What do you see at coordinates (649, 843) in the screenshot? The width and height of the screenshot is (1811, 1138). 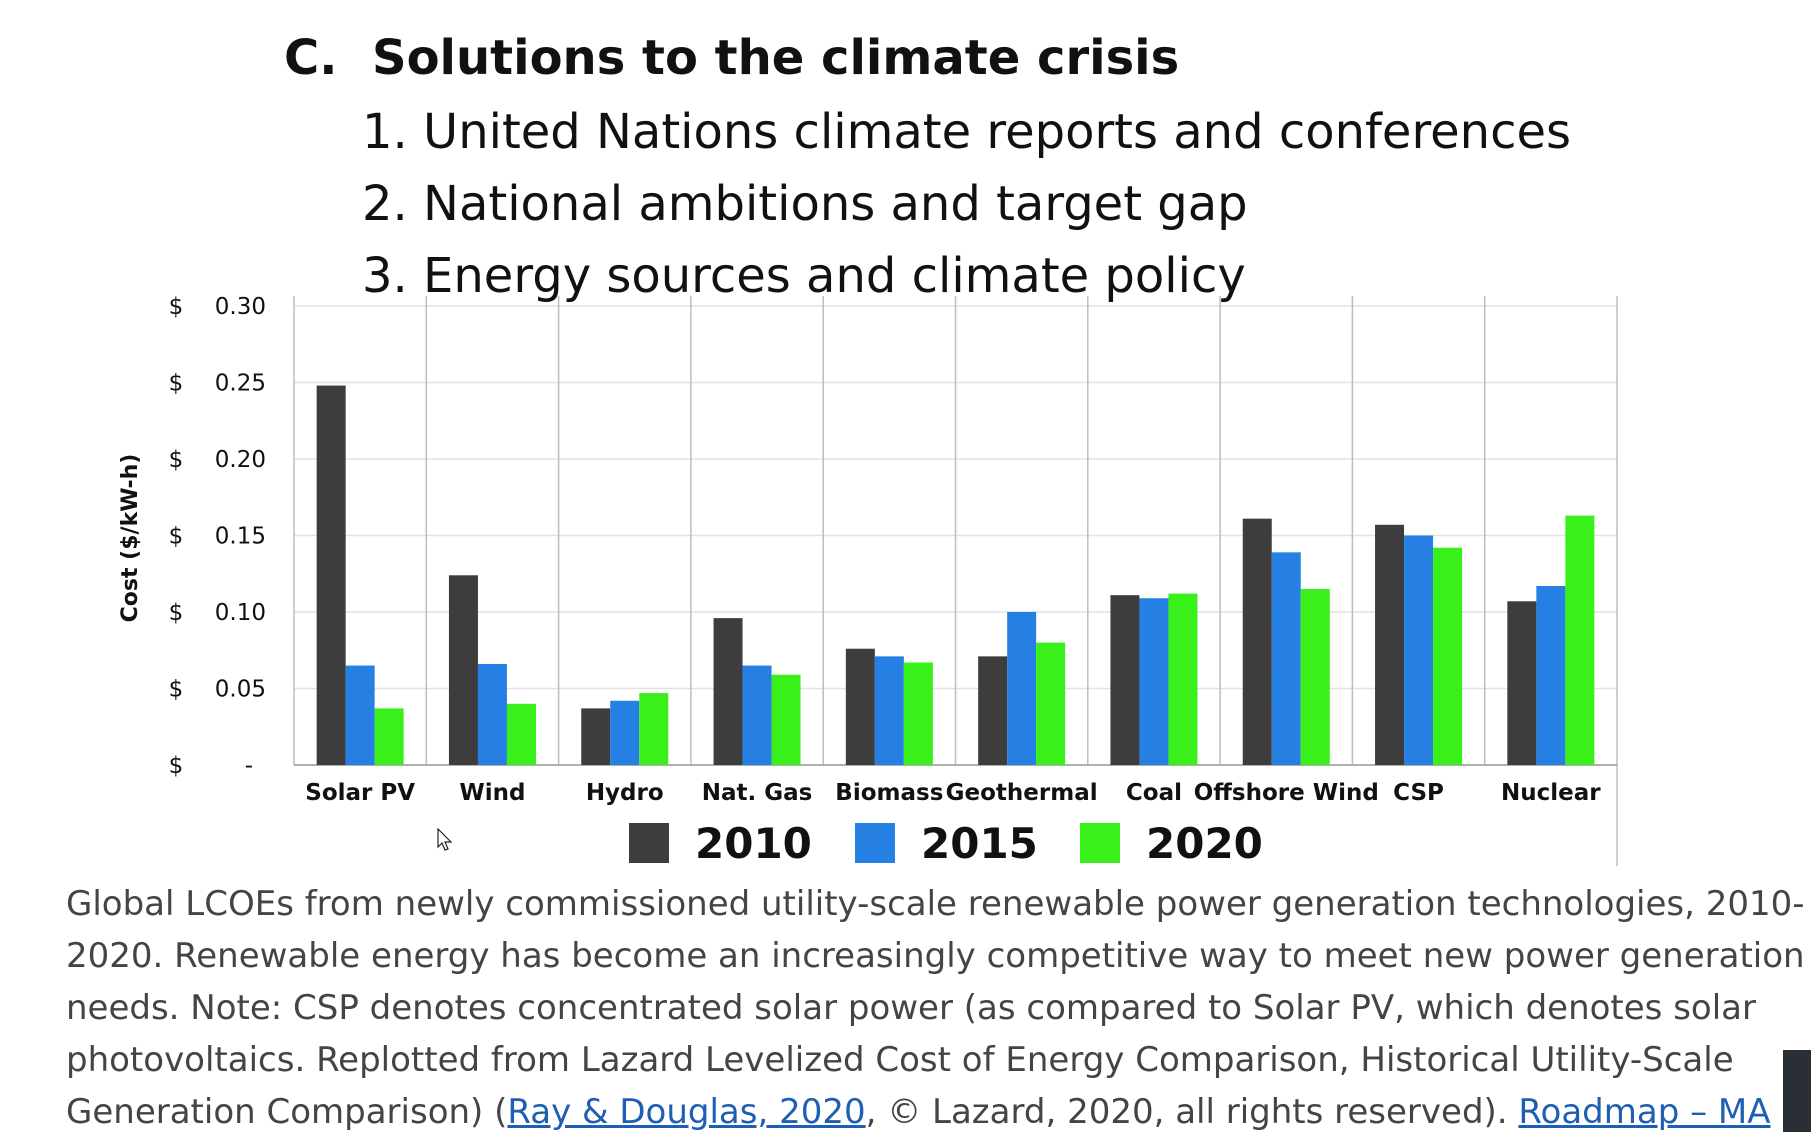 I see `legend-swatch-2010` at bounding box center [649, 843].